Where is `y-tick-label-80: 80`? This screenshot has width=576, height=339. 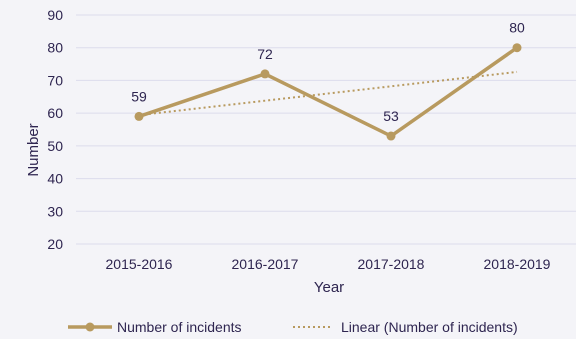 y-tick-label-80: 80 is located at coordinates (55, 48).